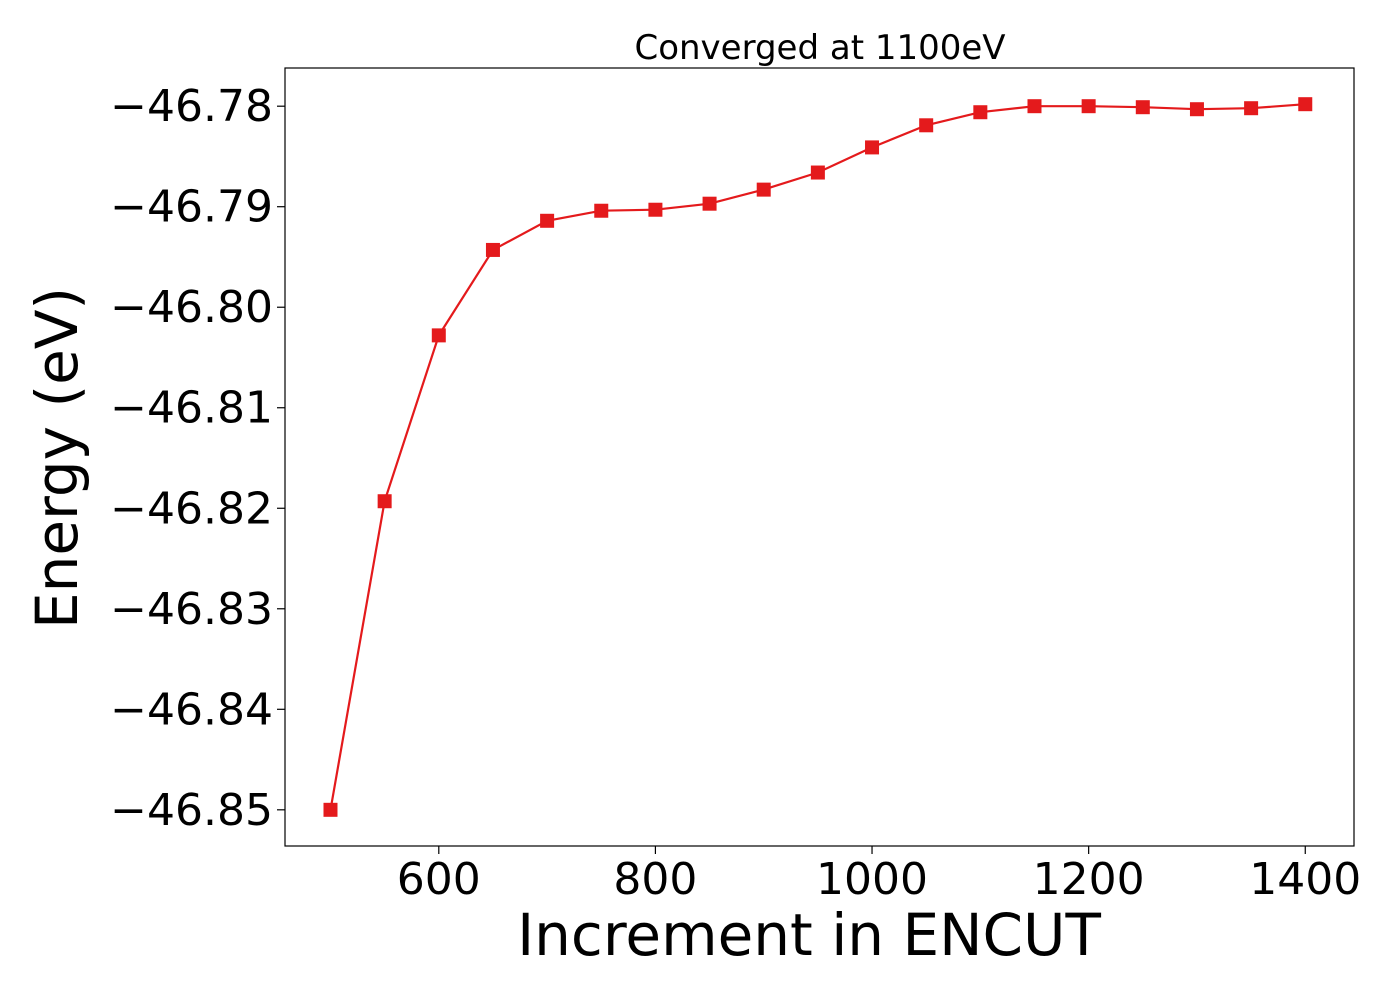 This screenshot has width=1400, height=1000. I want to click on x-tick-label: 800, so click(655, 879).